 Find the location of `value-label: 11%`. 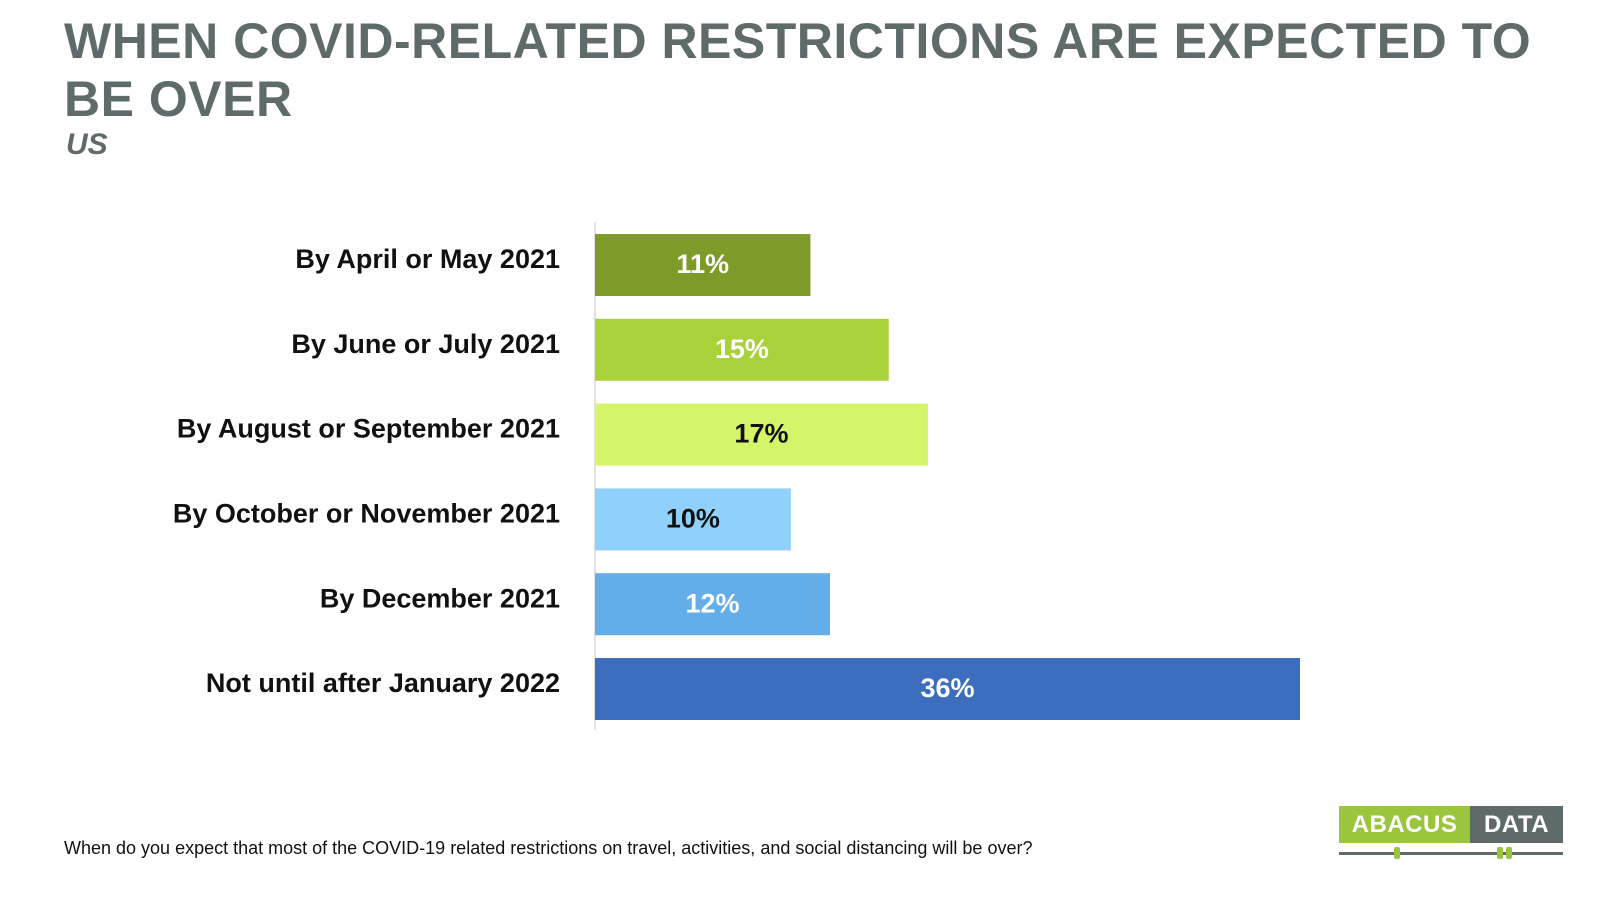

value-label: 11% is located at coordinates (702, 264).